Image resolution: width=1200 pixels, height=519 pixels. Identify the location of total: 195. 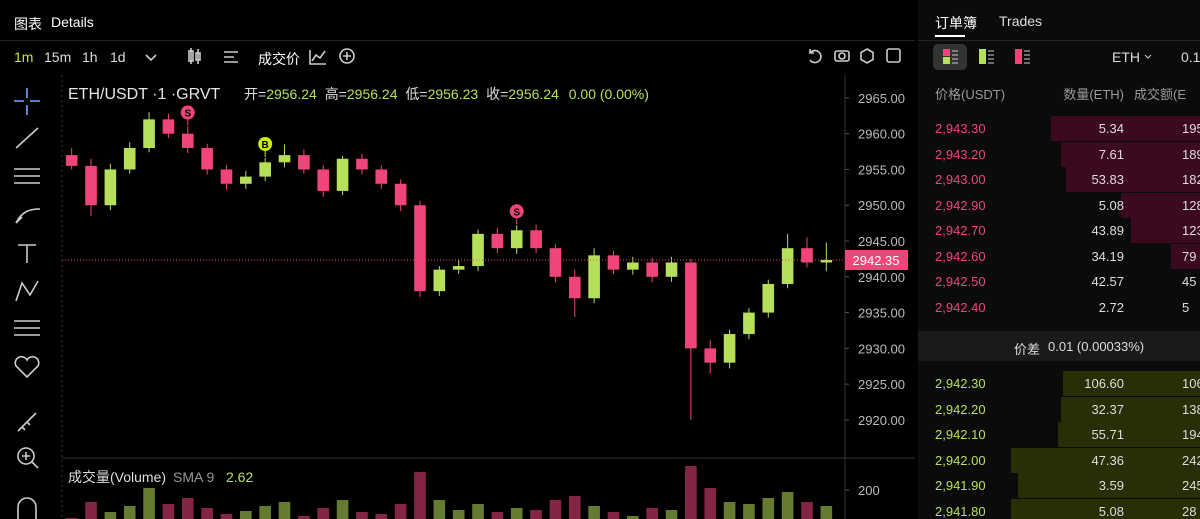
(1191, 128).